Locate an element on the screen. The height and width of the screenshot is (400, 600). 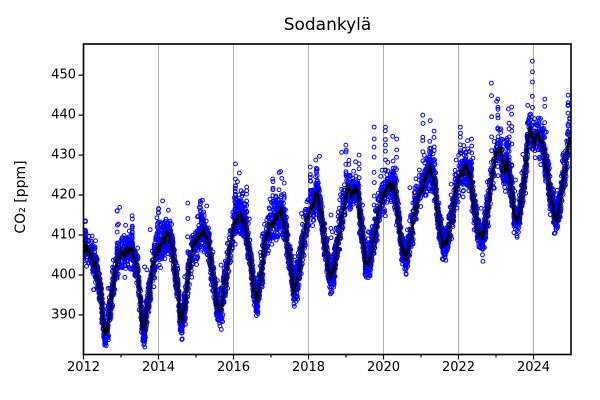
y-tick-label: 430 is located at coordinates (63, 155).